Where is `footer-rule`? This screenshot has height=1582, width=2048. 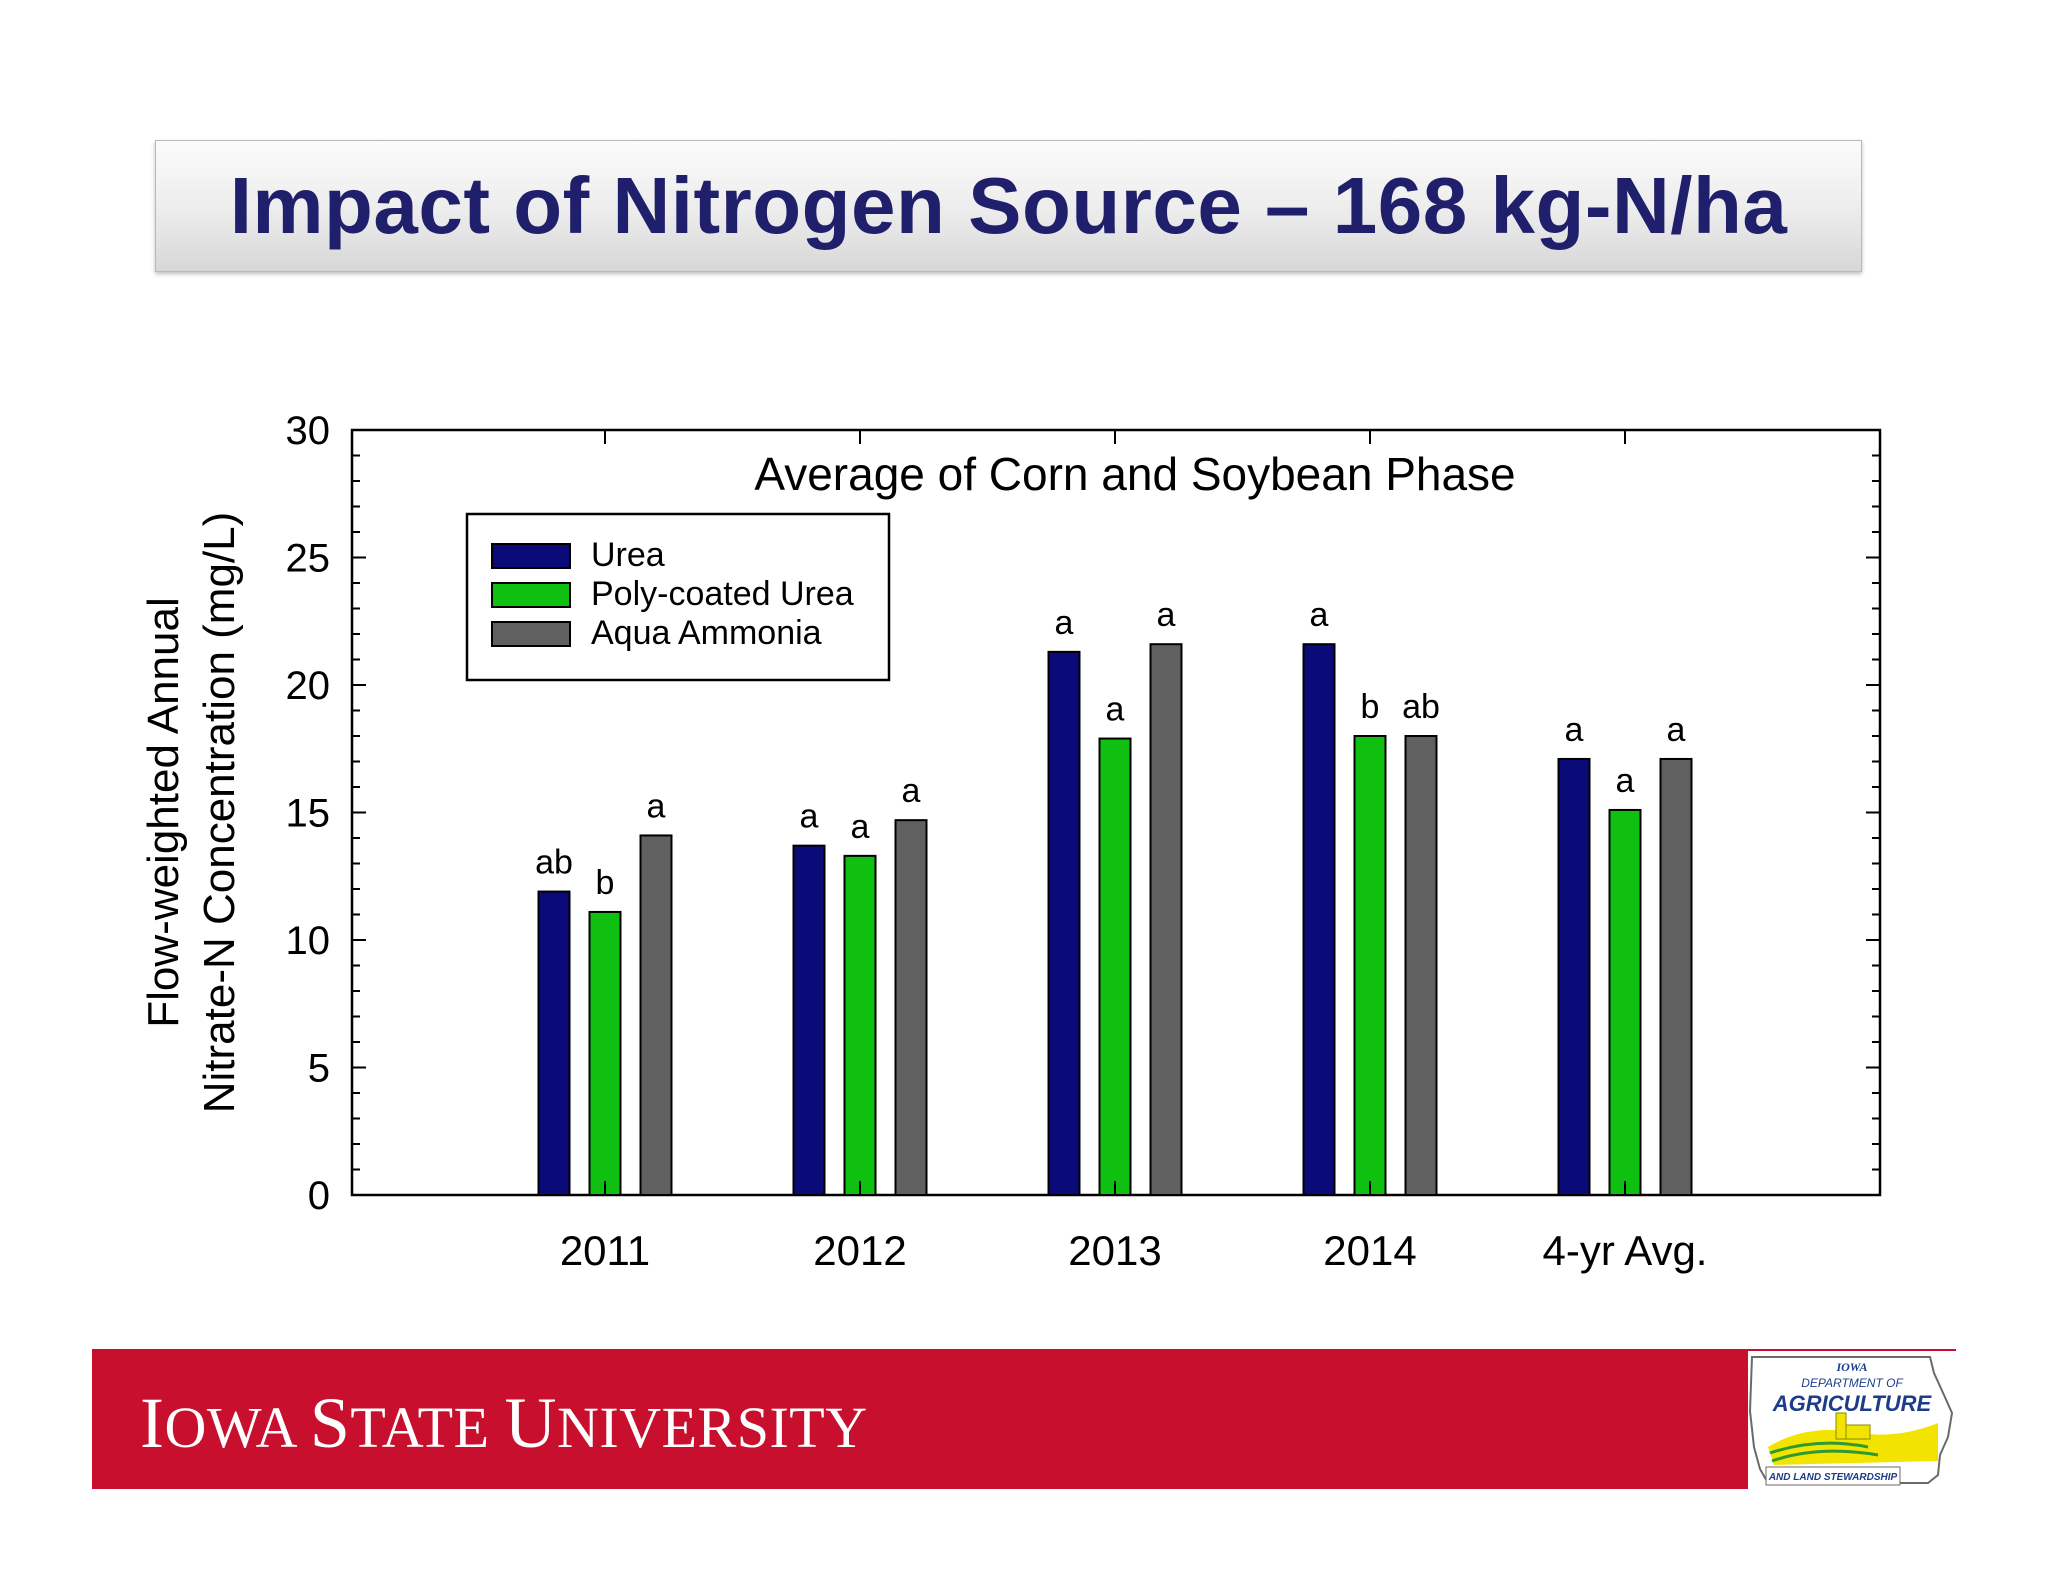 footer-rule is located at coordinates (1852, 1350).